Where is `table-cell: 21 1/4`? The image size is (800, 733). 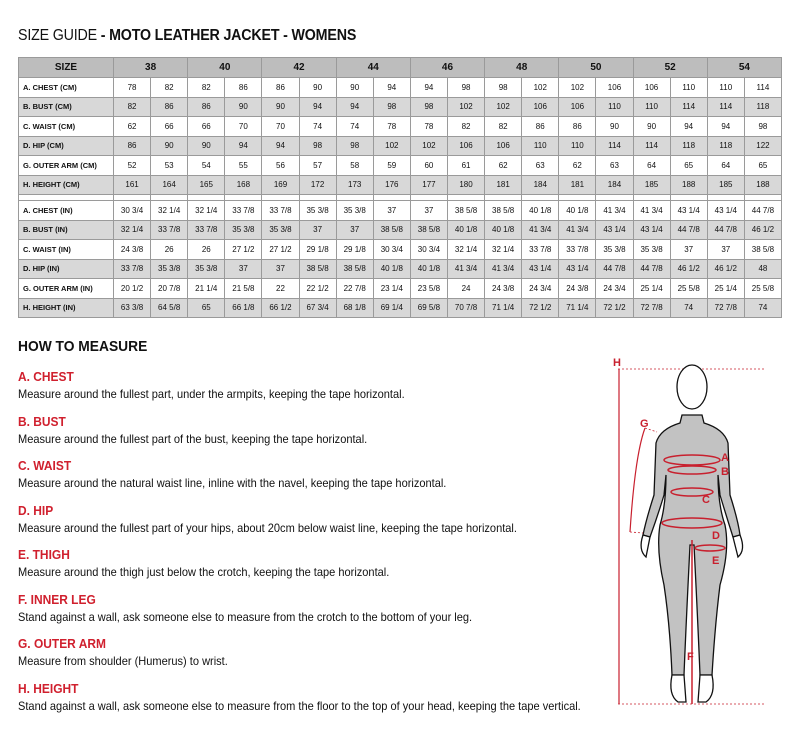 table-cell: 21 1/4 is located at coordinates (206, 288).